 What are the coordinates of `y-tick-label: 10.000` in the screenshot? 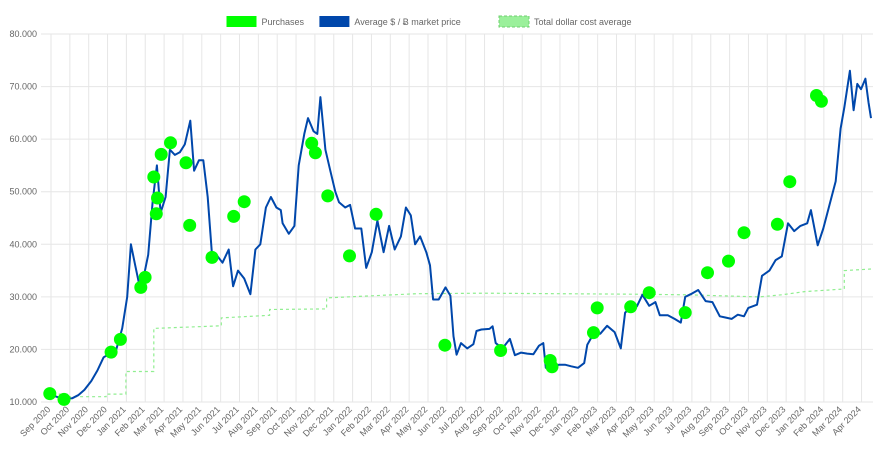 It's located at (23, 402).